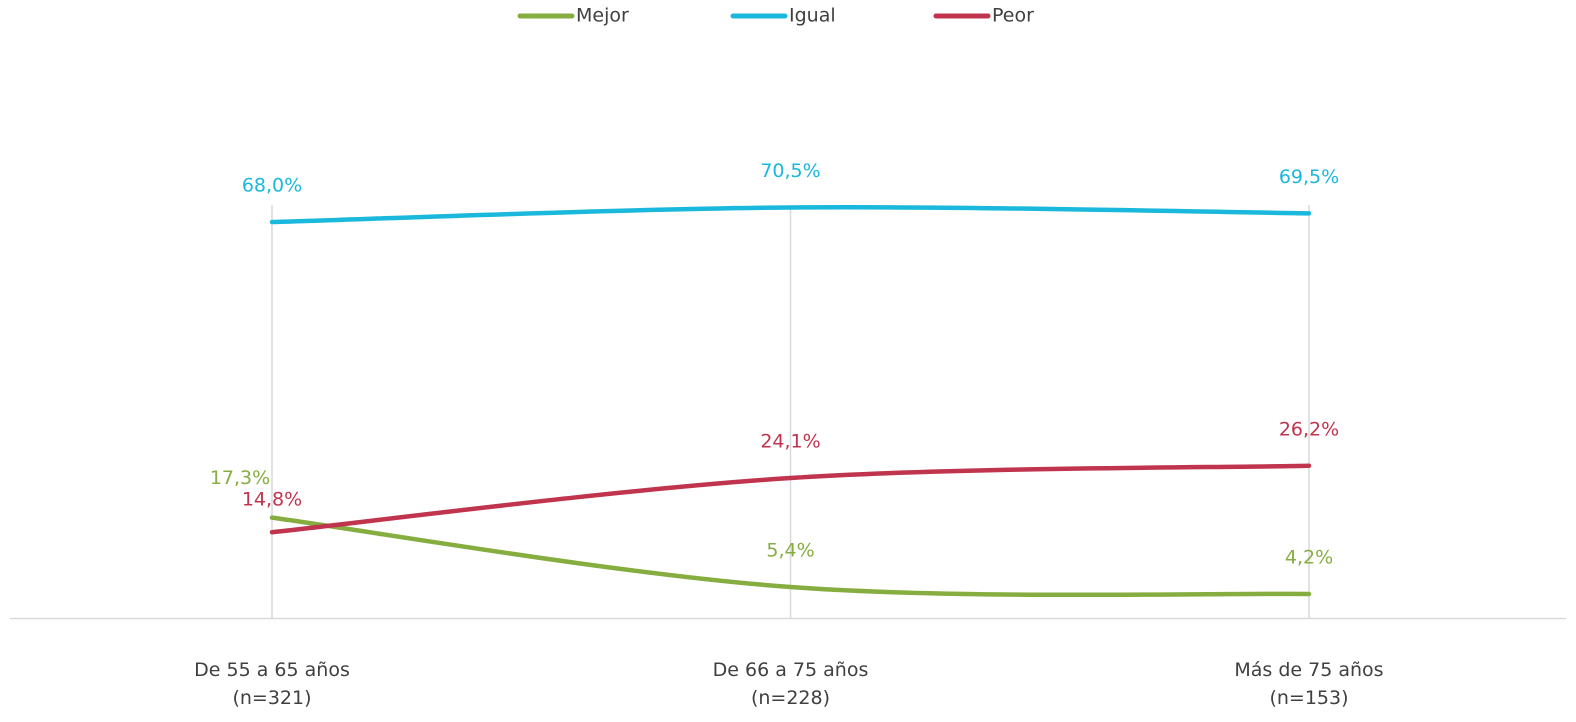 The height and width of the screenshot is (722, 1576). I want to click on legend-label: Igual, so click(812, 16).